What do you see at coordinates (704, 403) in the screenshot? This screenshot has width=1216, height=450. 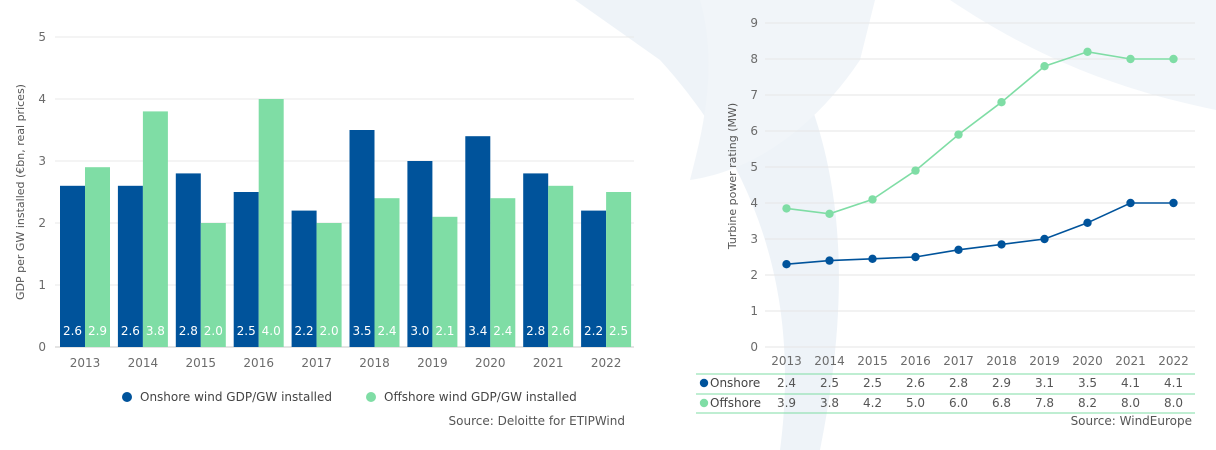 I see `table-swatch-offshore` at bounding box center [704, 403].